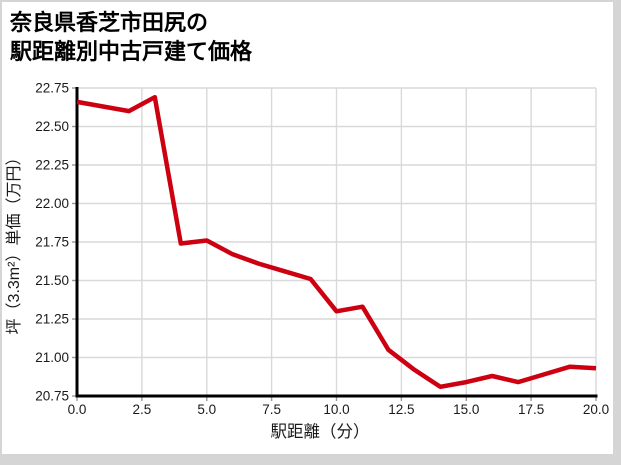 The width and height of the screenshot is (621, 465). I want to click on y-tick-label: 21.75, so click(52, 242).